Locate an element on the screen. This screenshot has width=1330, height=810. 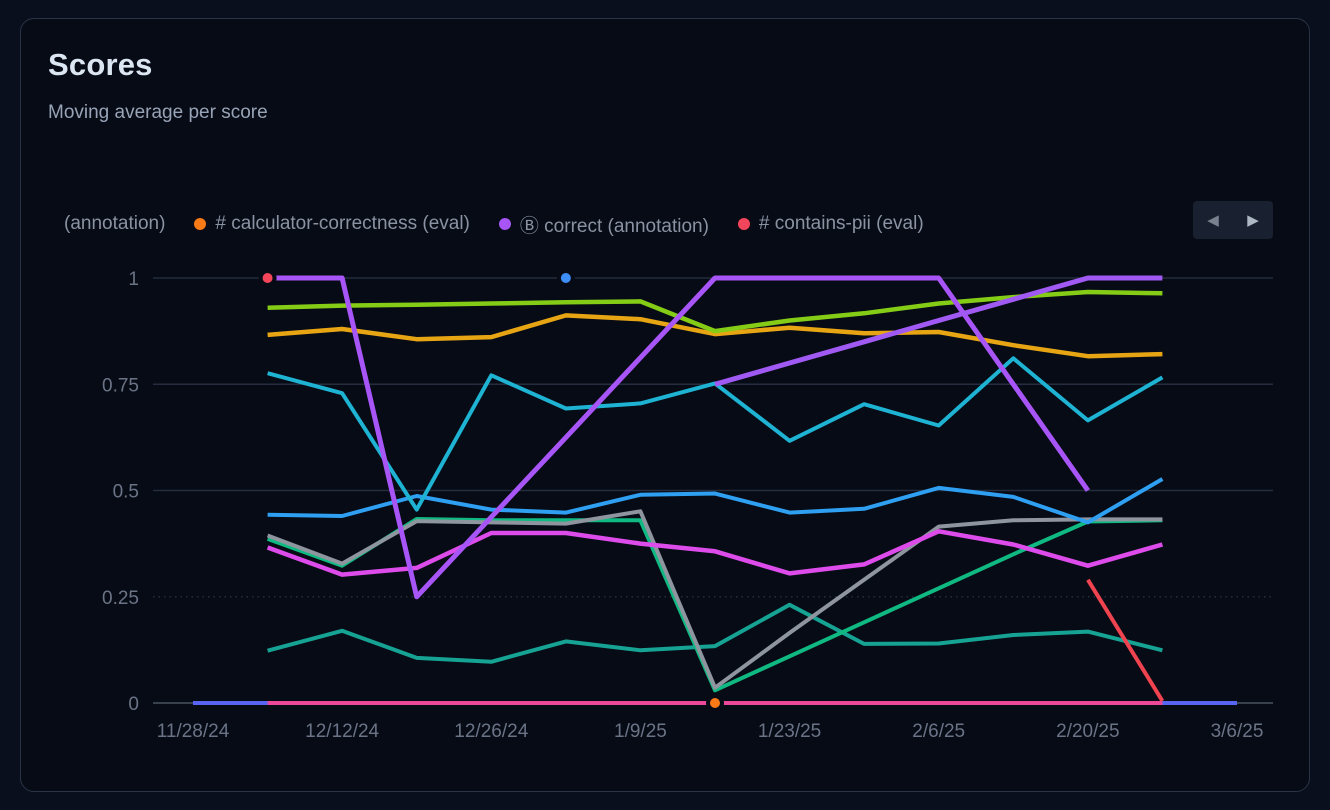
chevron-right-icon: ▶ is located at coordinates (1253, 220).